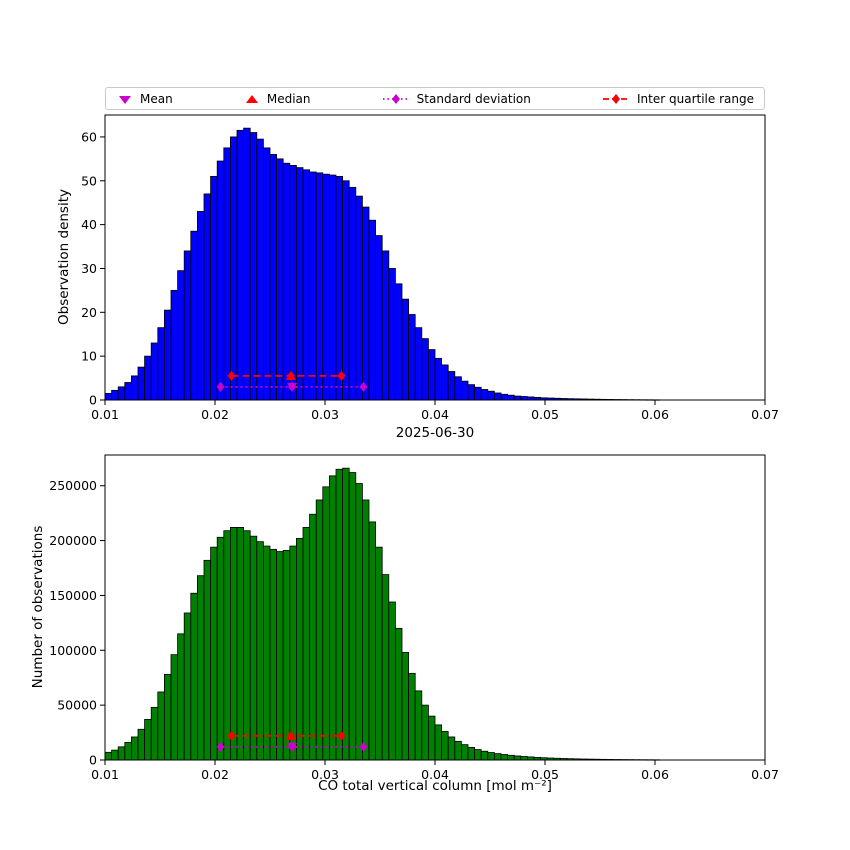 The width and height of the screenshot is (850, 850). I want to click on svg-text: 10, so click(89, 356).